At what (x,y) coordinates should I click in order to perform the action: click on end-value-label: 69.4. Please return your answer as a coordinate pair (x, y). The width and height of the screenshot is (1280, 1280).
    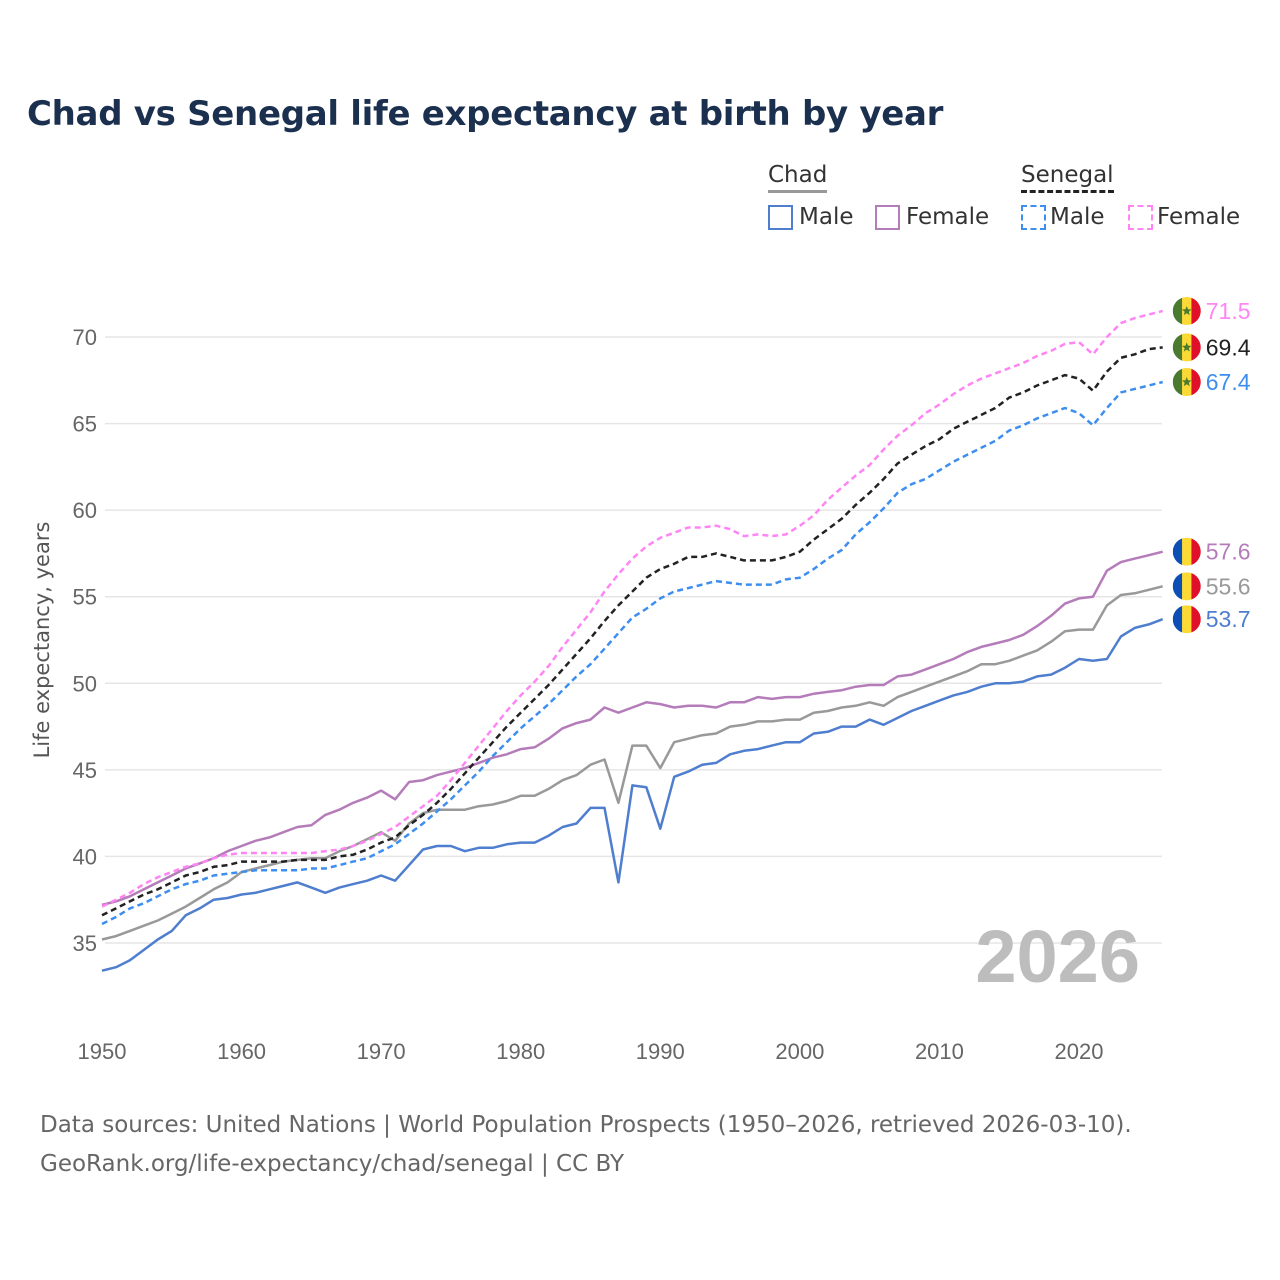
    Looking at the image, I should click on (1228, 347).